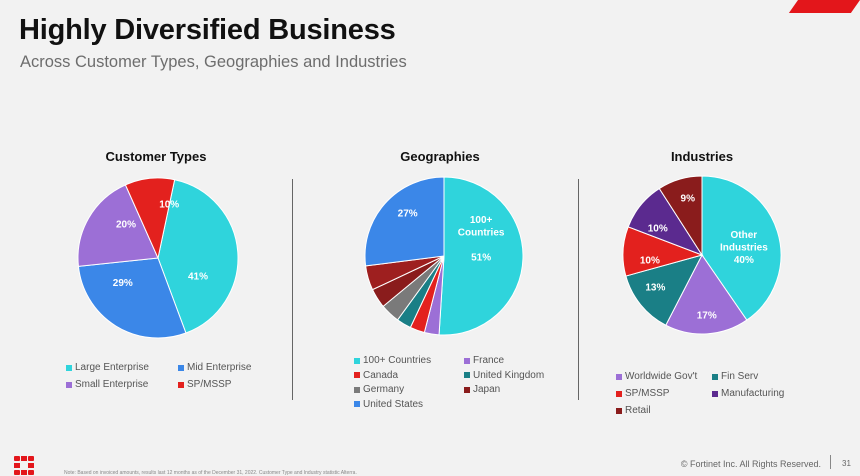 Image resolution: width=860 pixels, height=476 pixels. I want to click on legend-label: Mid Enterprise, so click(219, 367).